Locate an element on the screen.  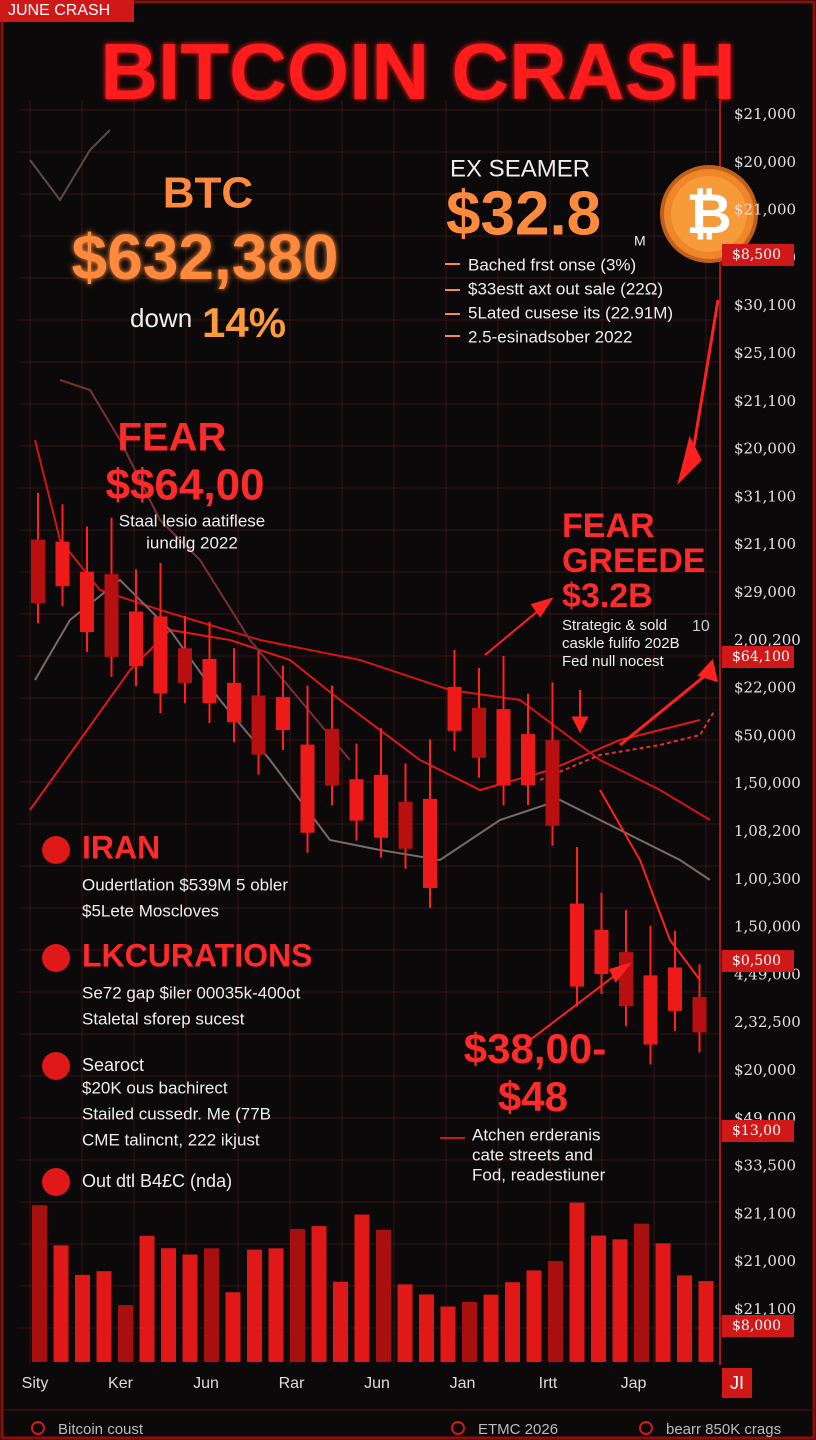
price-tag-label: $8,500 is located at coordinates (756, 255).